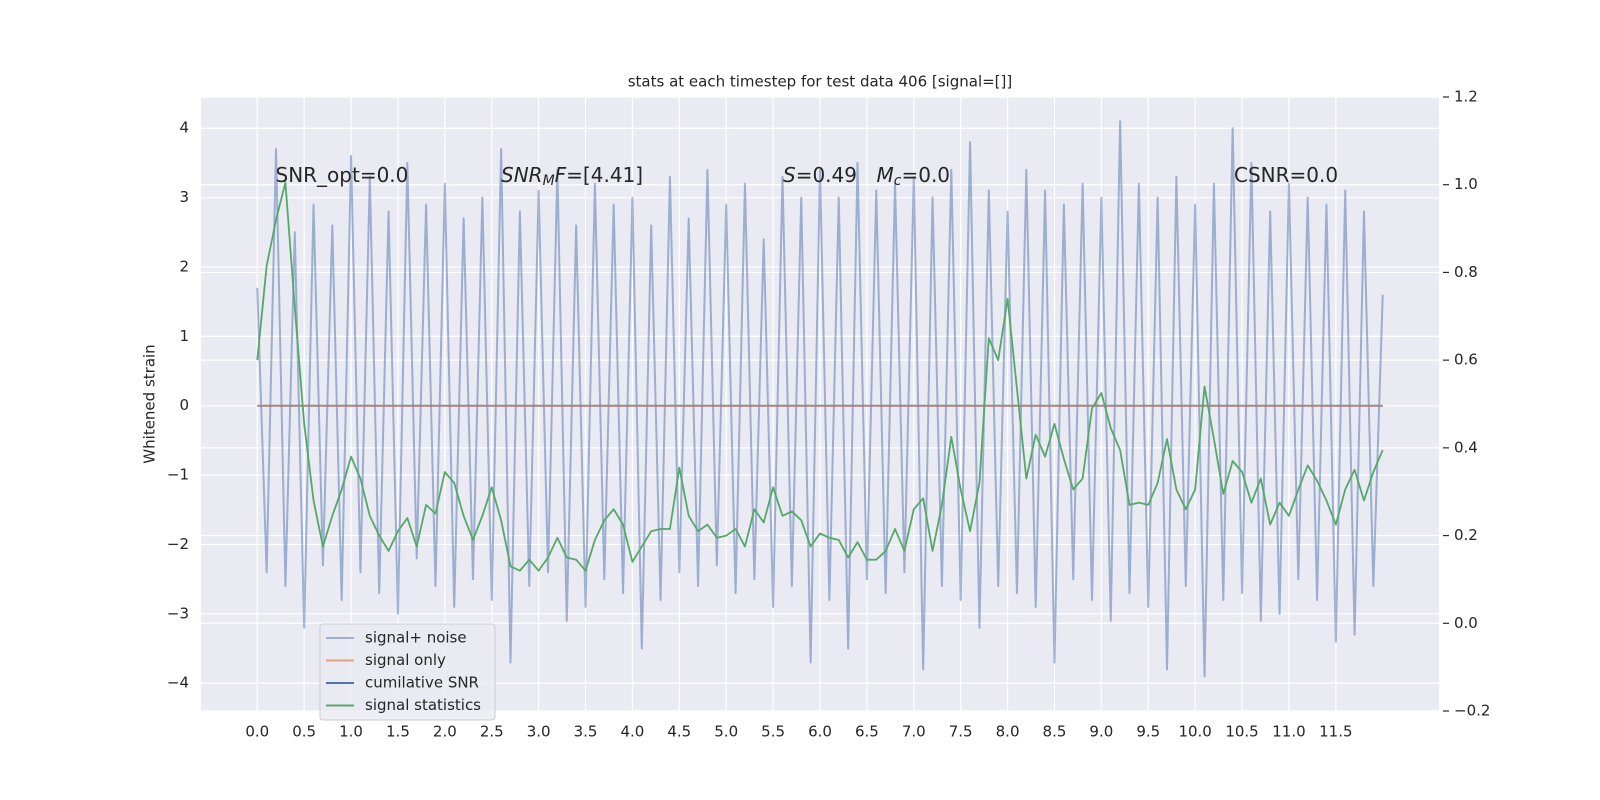 This screenshot has width=1600, height=800. I want to click on annotation: S=0.49, so click(820, 175).